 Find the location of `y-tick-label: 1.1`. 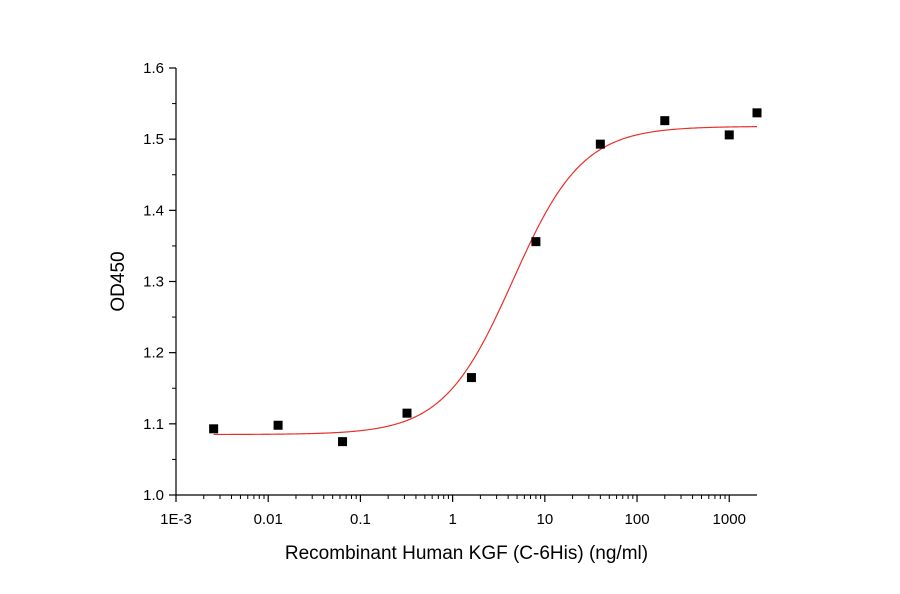

y-tick-label: 1.1 is located at coordinates (153, 424).